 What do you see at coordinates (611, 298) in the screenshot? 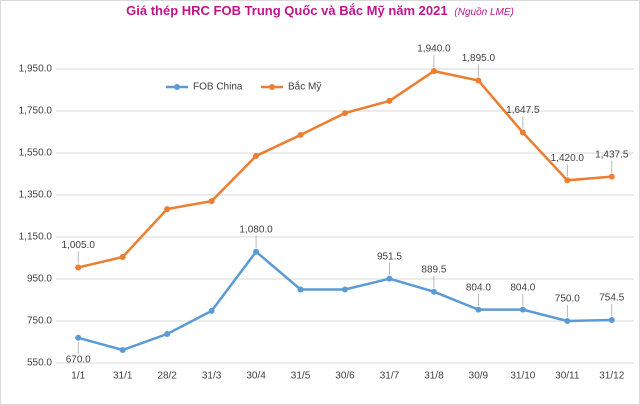
I see `data-label: 754.5` at bounding box center [611, 298].